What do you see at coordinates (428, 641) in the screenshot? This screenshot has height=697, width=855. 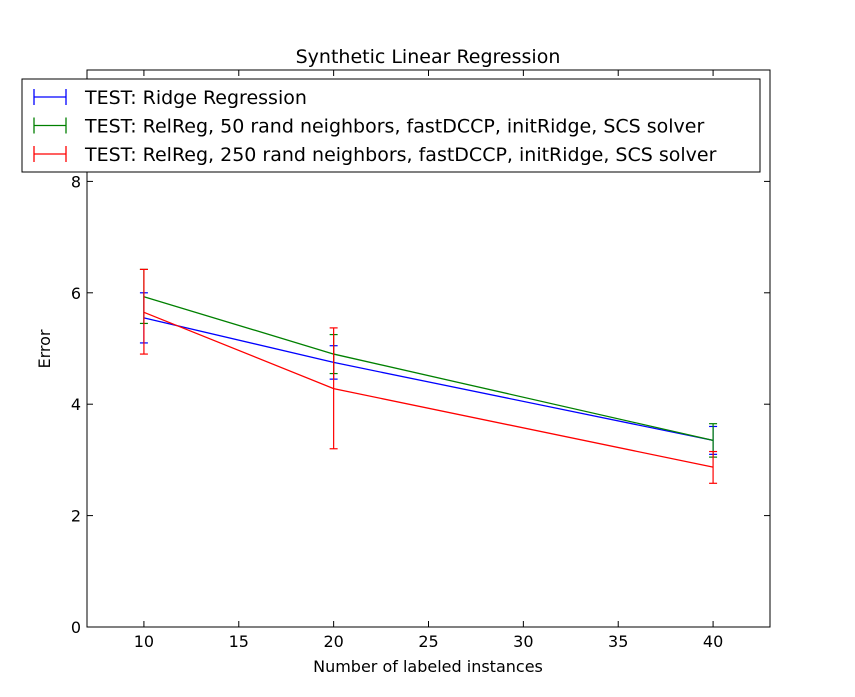 I see `x-tick-label: 25` at bounding box center [428, 641].